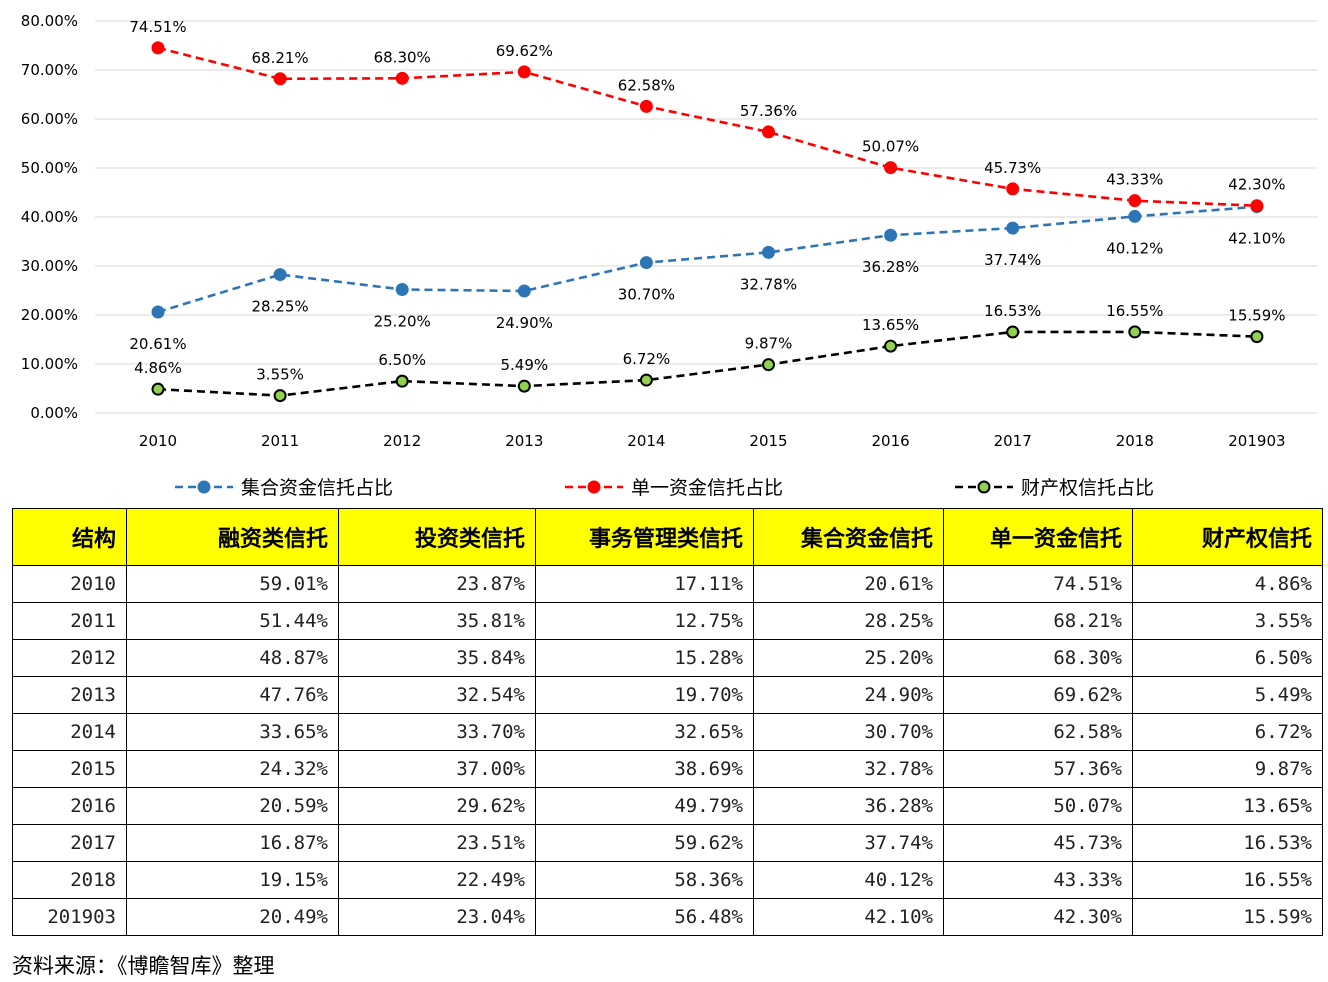  What do you see at coordinates (69, 695) in the screenshot?
I see `table-cell: 2013` at bounding box center [69, 695].